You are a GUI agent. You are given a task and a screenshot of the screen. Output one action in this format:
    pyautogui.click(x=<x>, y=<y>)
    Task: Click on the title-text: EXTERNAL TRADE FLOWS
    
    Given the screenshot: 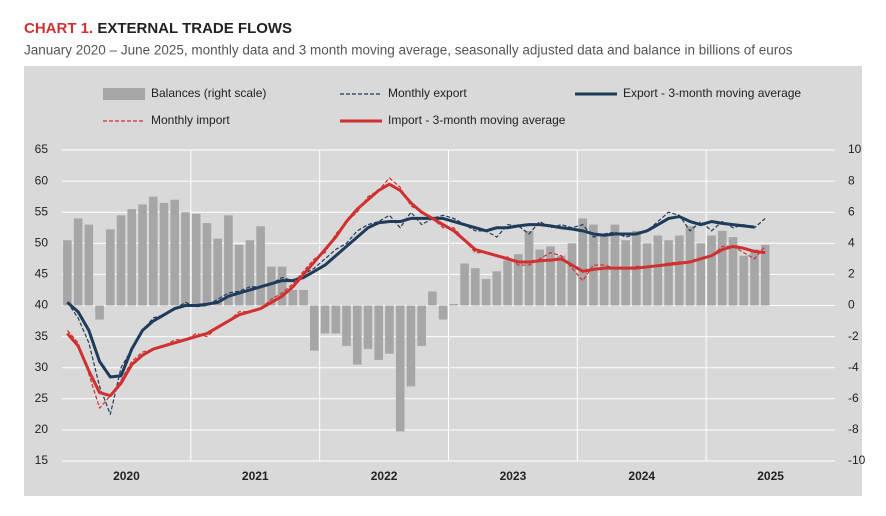 What is the action you would take?
    pyautogui.click(x=194, y=28)
    